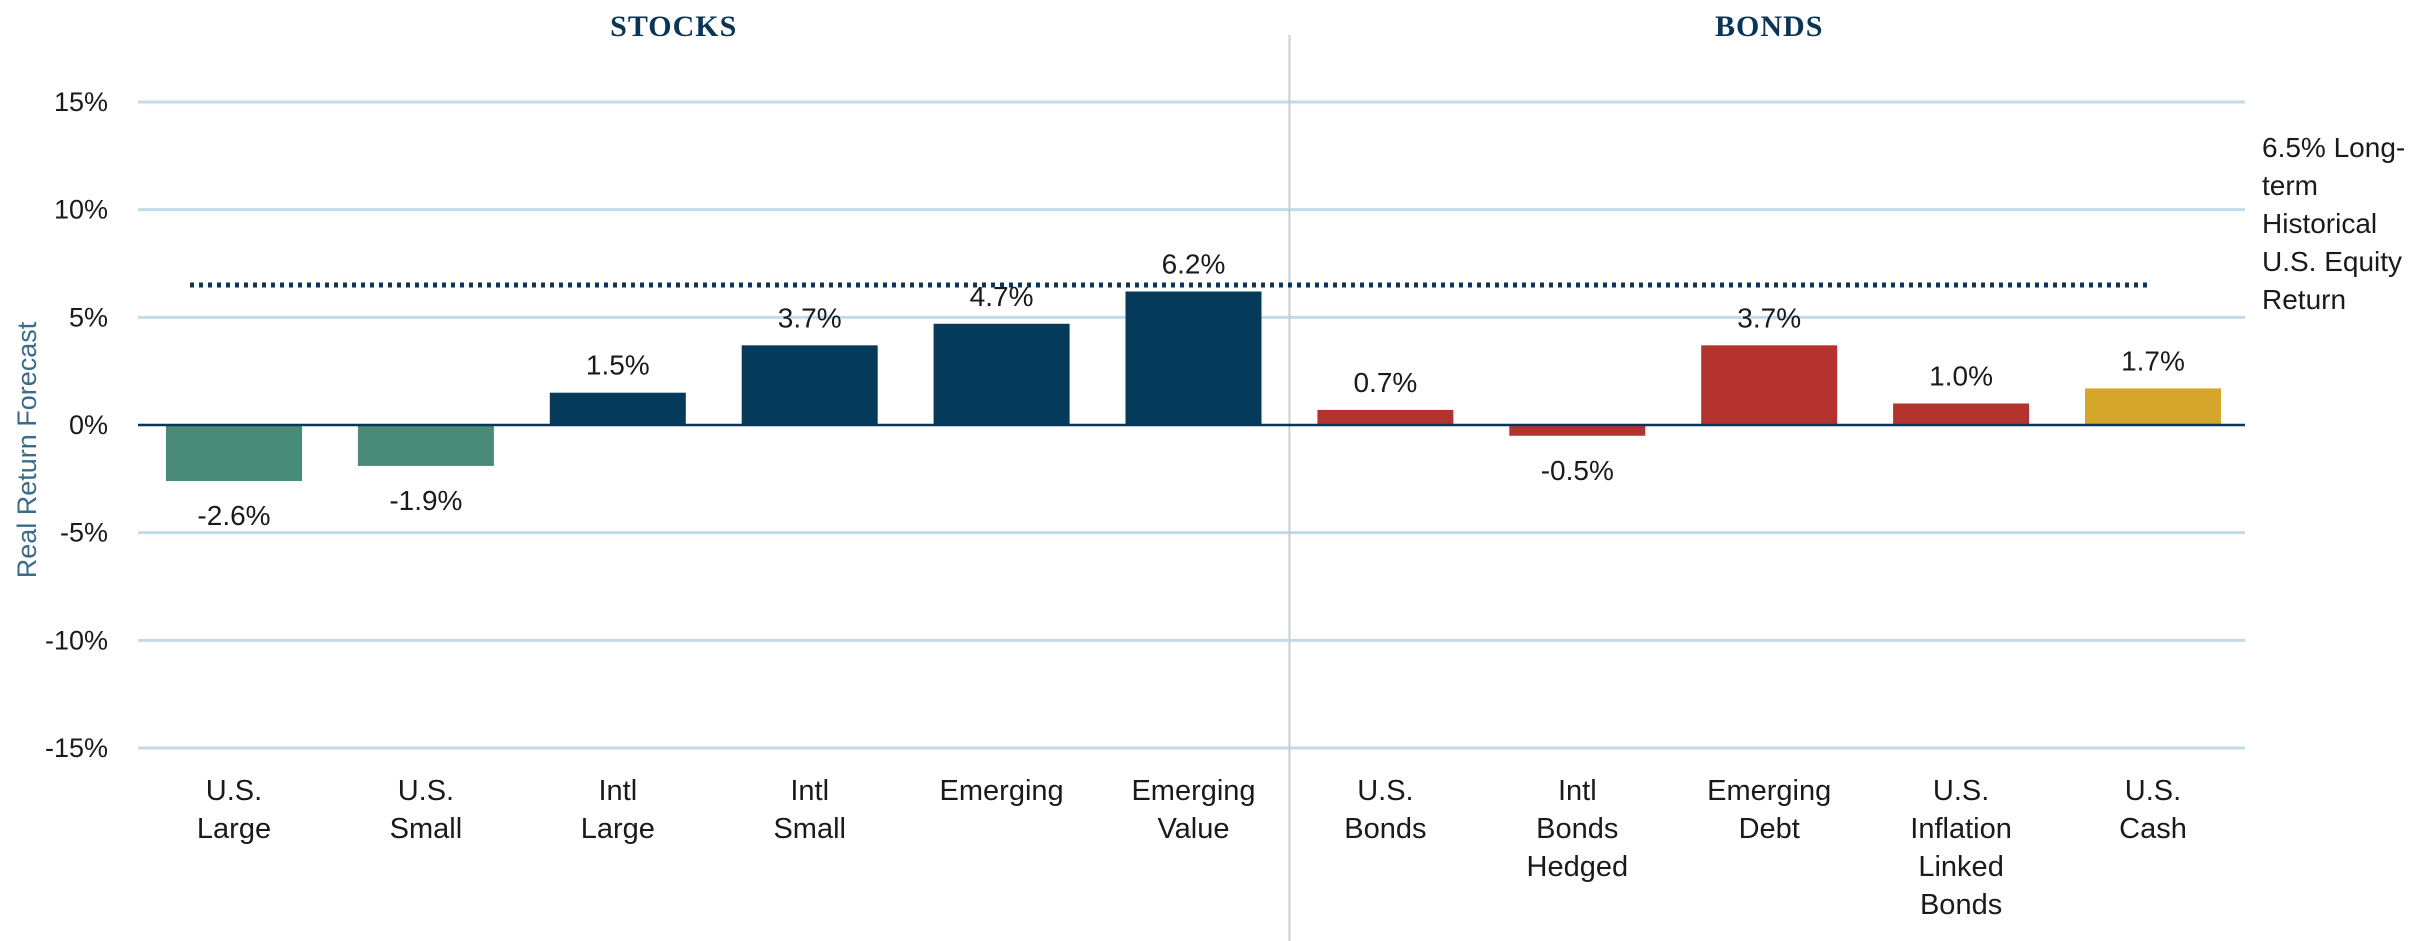 This screenshot has height=941, width=2413. I want to click on y-tick-label: 5%, so click(88, 317).